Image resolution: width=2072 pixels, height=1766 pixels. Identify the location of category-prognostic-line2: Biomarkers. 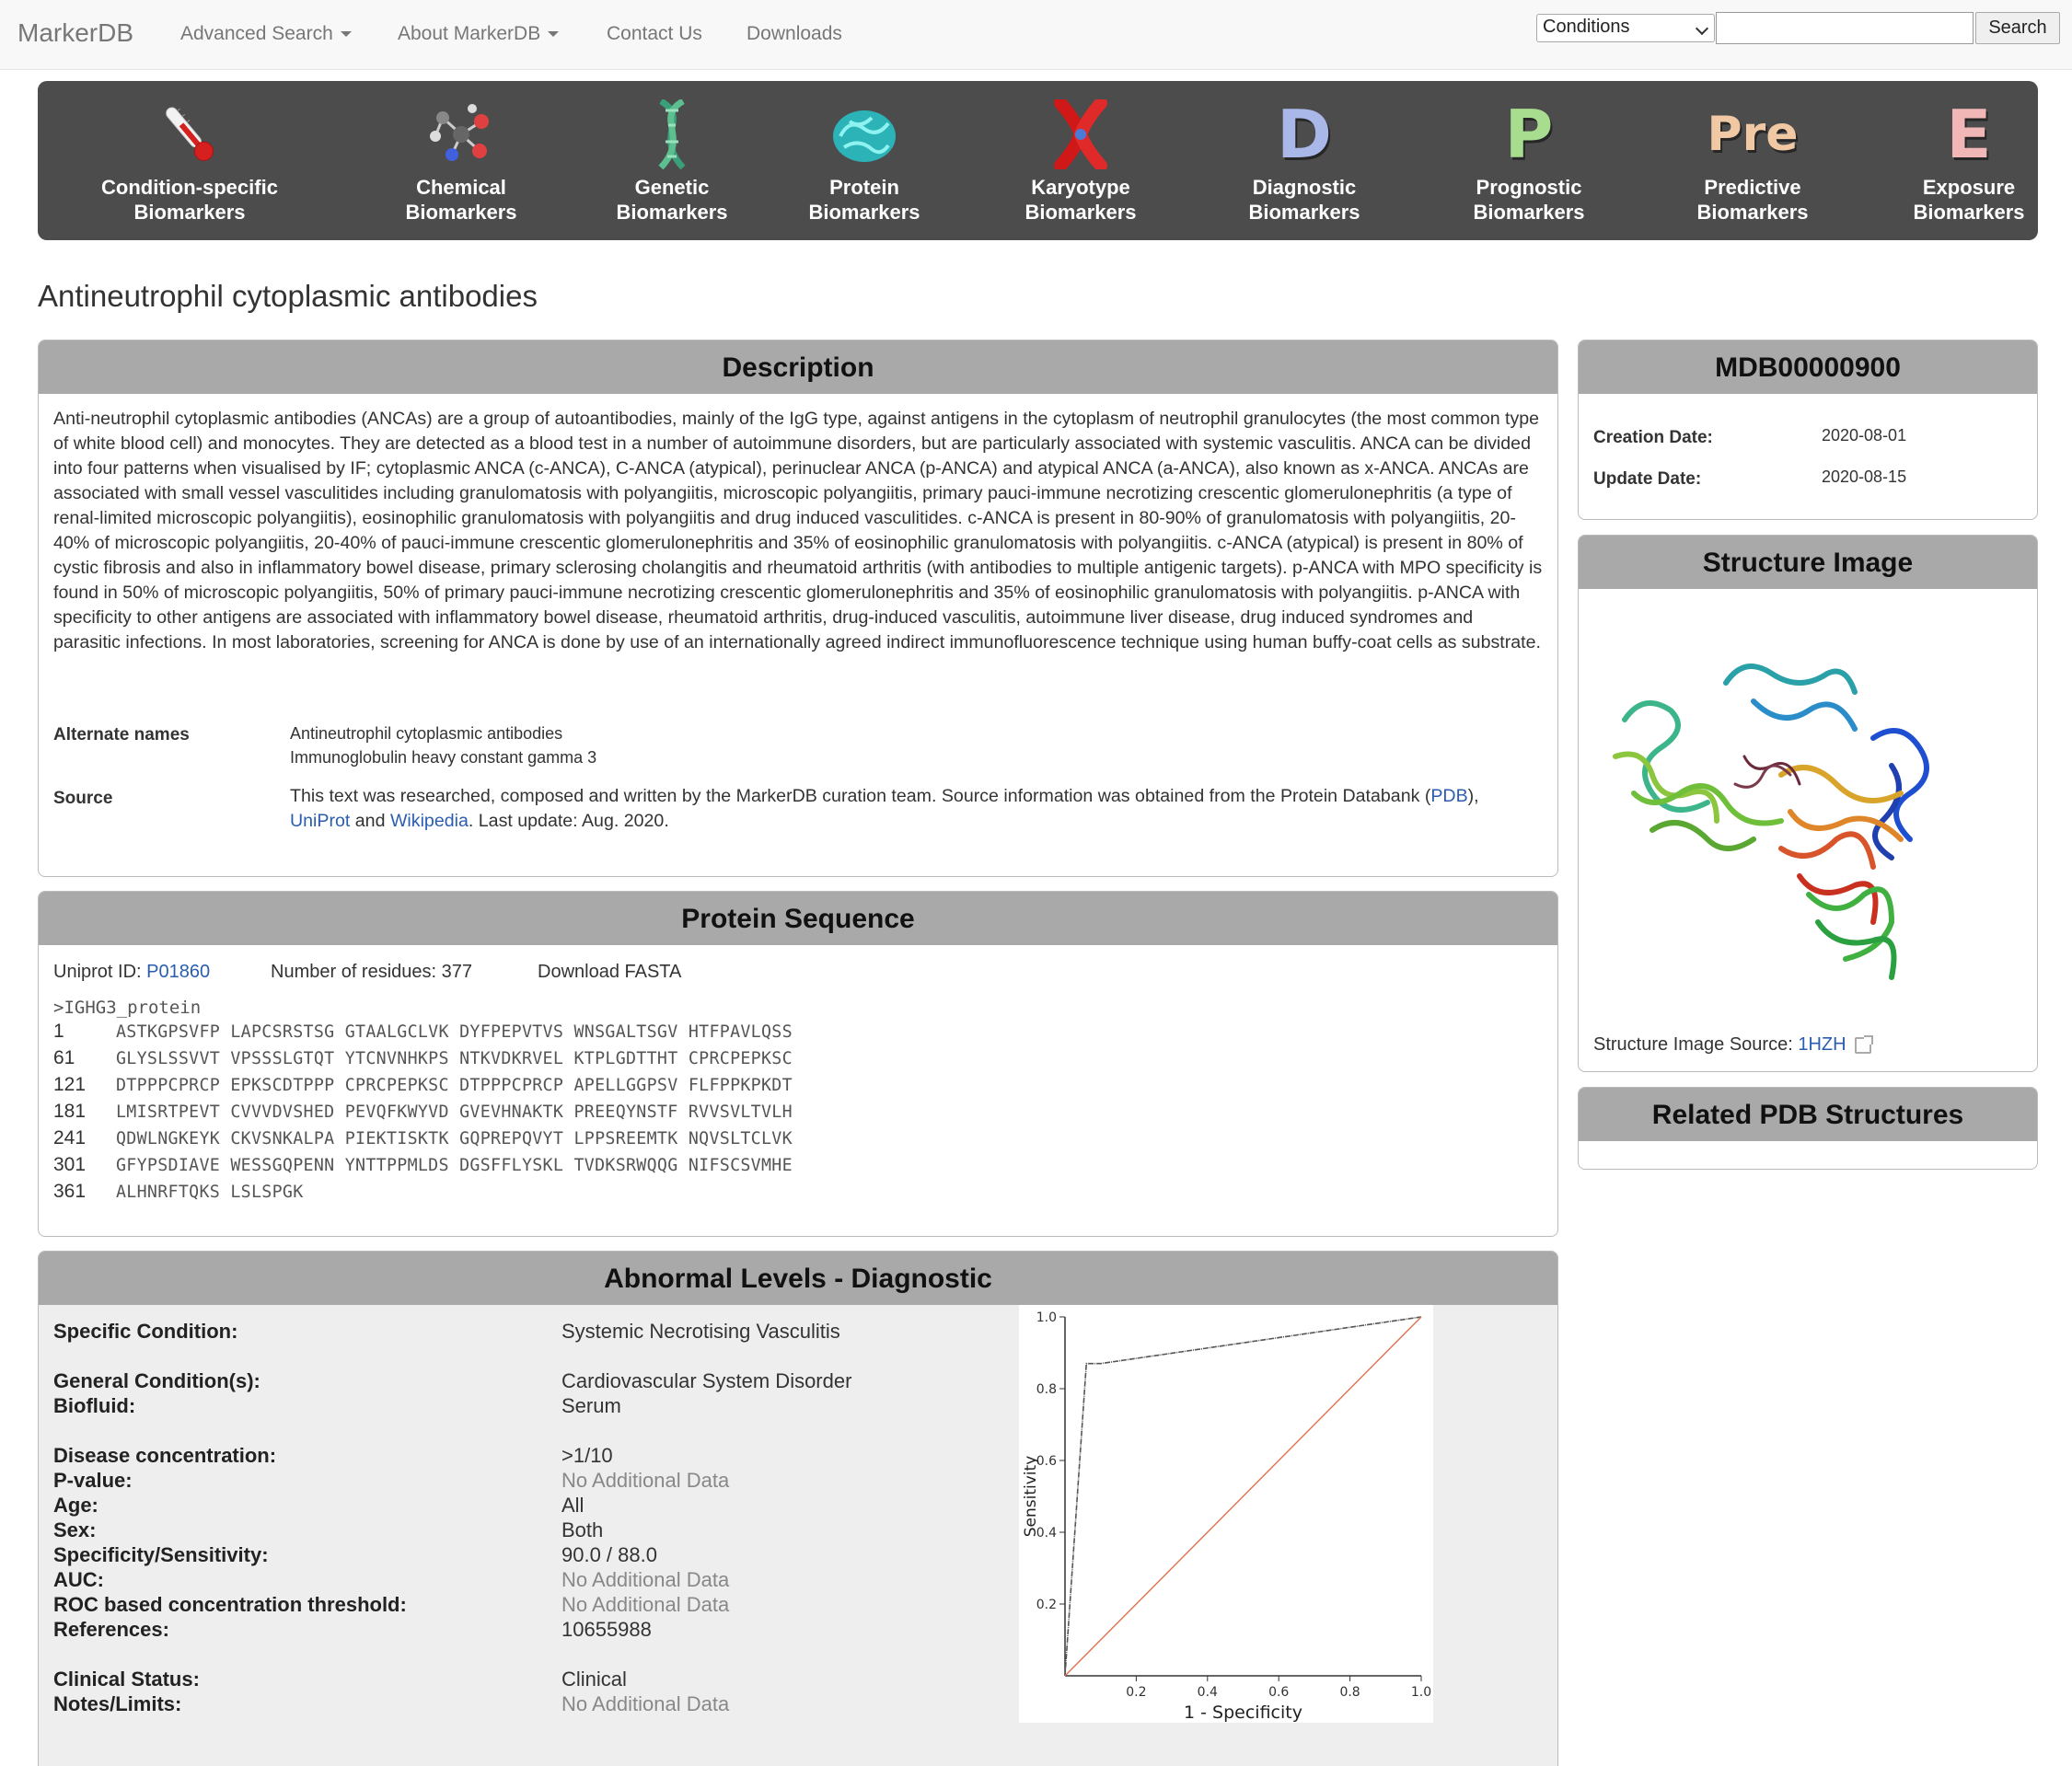
(1529, 212).